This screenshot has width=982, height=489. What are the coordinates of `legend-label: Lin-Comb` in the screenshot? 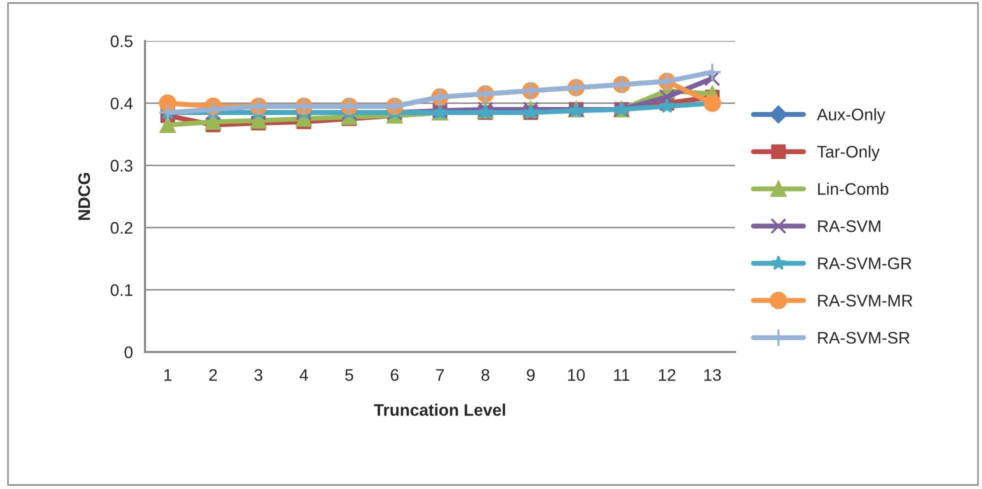 It's located at (853, 188).